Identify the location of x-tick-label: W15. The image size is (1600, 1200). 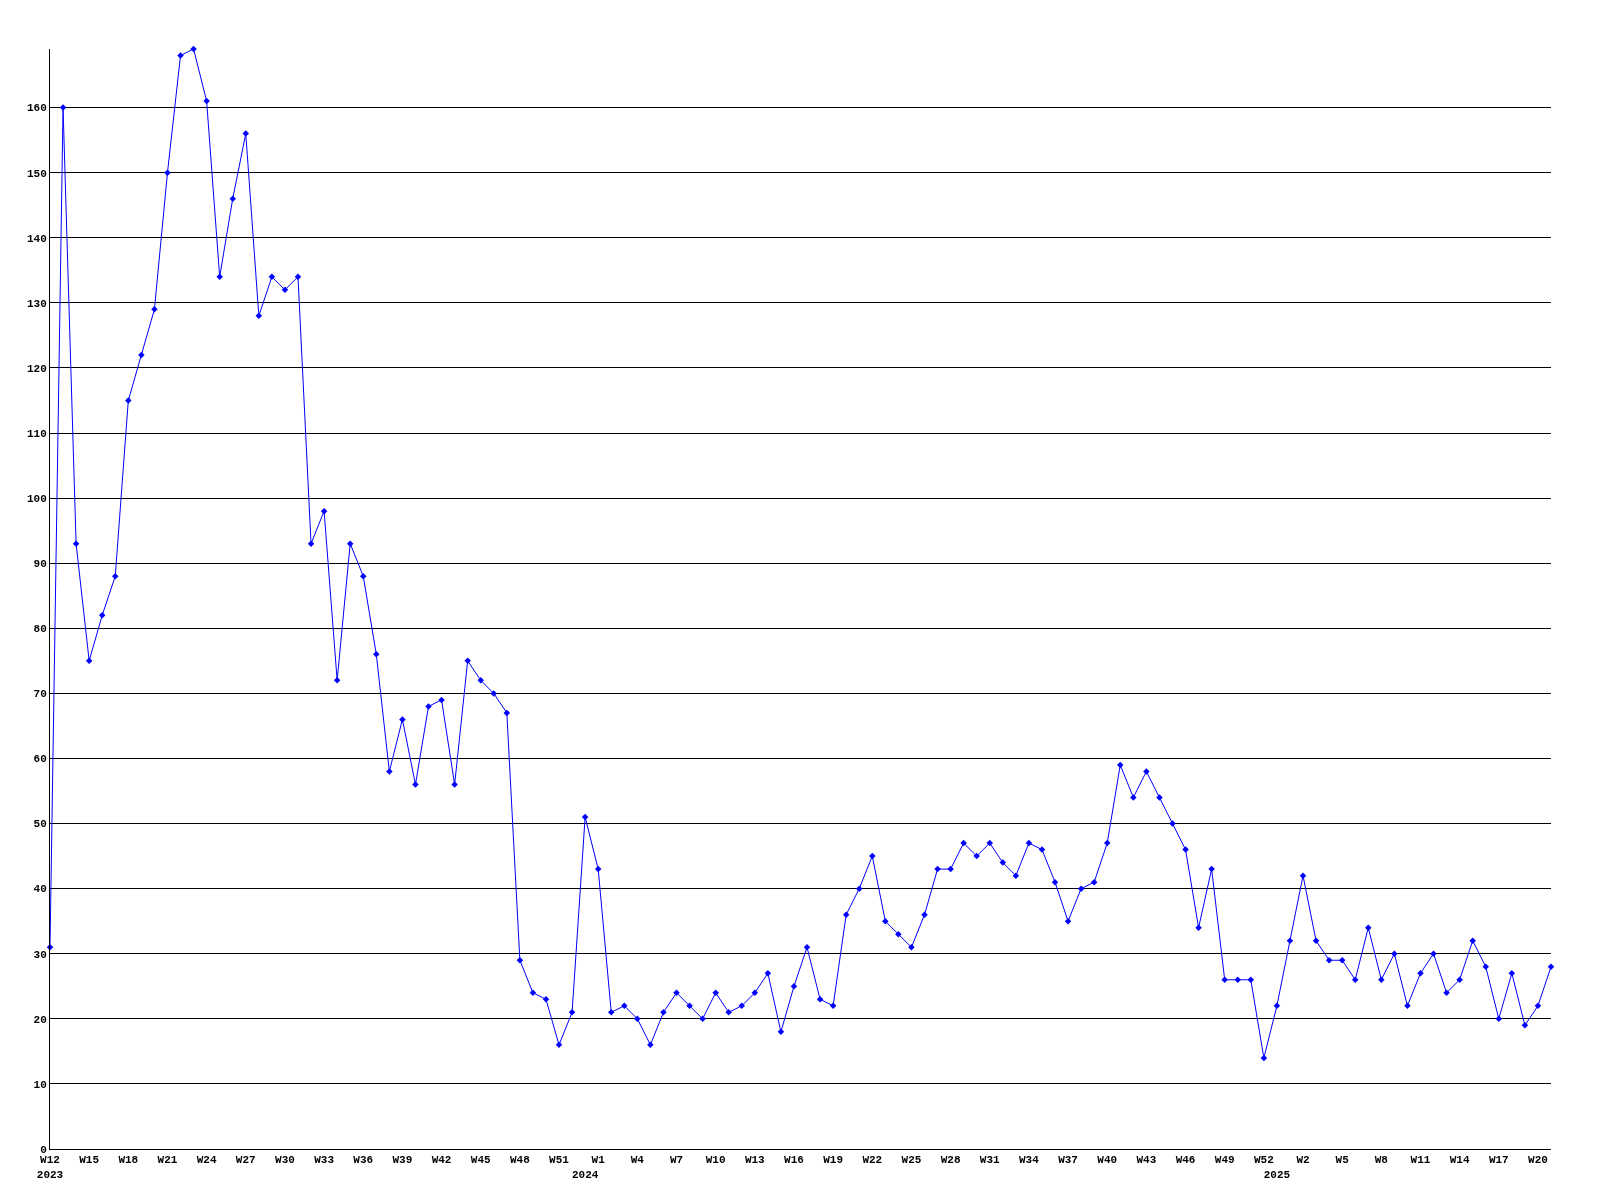
(89, 1160).